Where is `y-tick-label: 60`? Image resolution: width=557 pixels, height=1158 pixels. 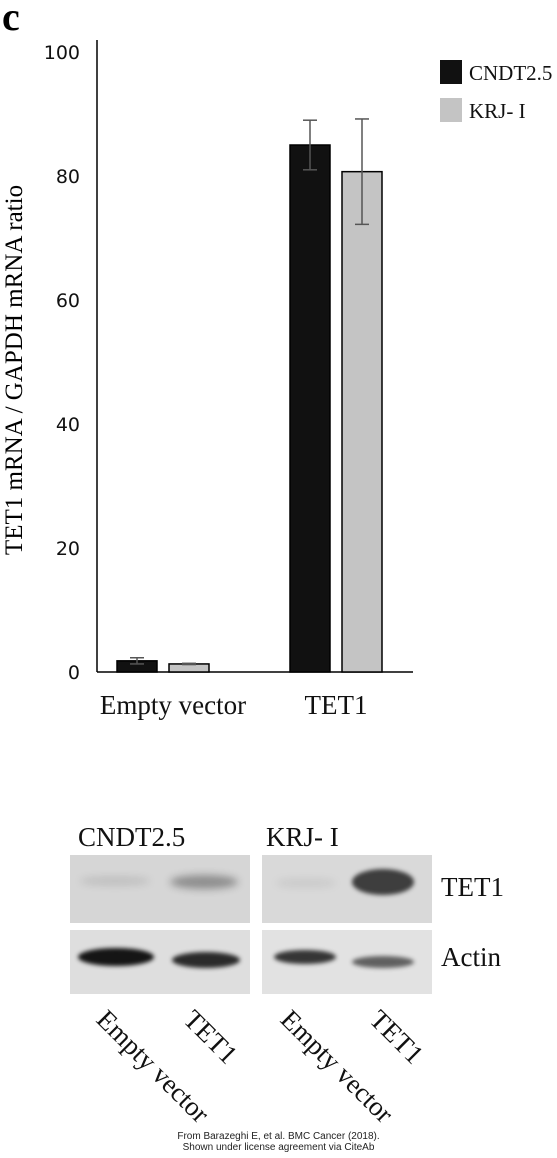
y-tick-label: 60 is located at coordinates (68, 301).